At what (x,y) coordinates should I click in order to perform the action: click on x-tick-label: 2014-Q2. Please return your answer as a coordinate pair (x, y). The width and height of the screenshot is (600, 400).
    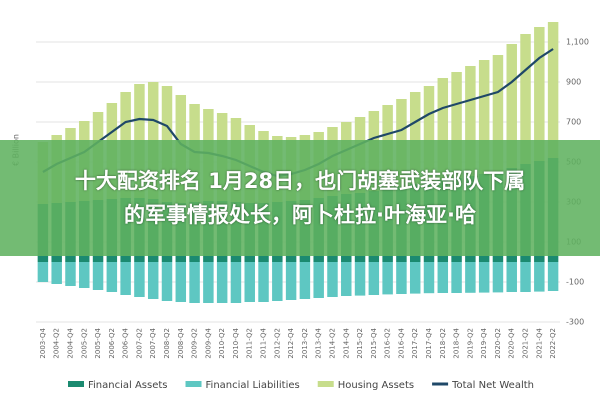
    Looking at the image, I should click on (332, 343).